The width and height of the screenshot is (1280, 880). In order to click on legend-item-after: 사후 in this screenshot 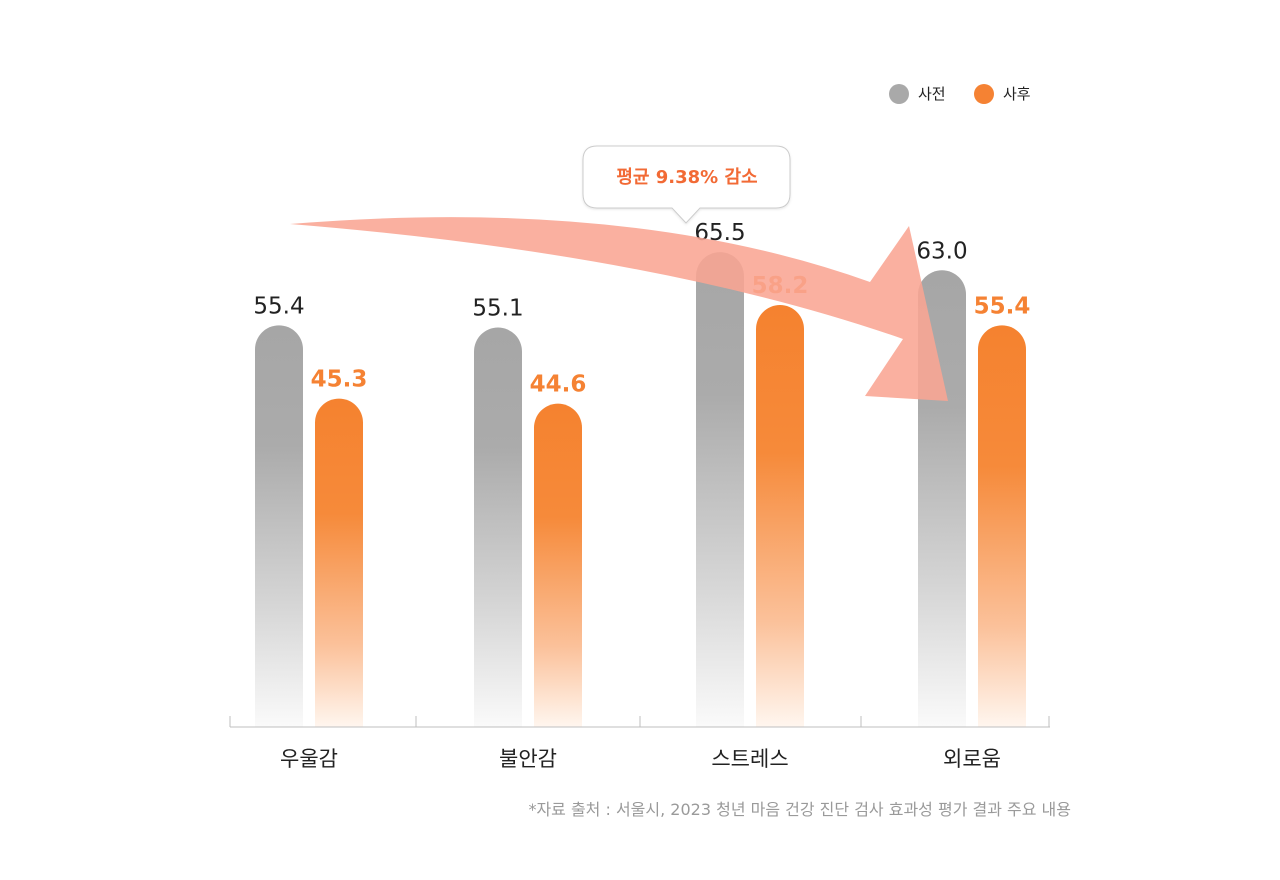, I will do `click(1002, 94)`.